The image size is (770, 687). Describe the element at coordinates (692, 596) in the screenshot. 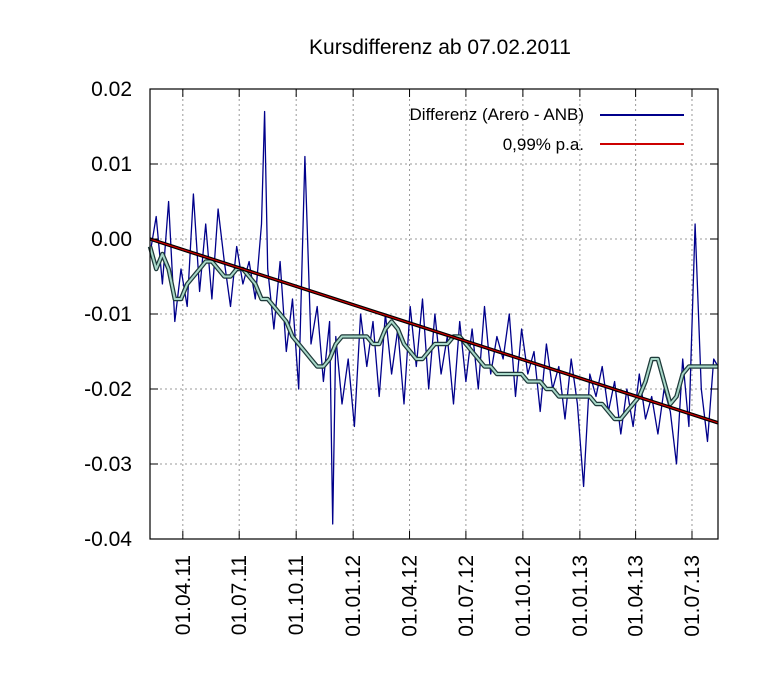

I see `x-tick-label: 01.07.13` at that location.